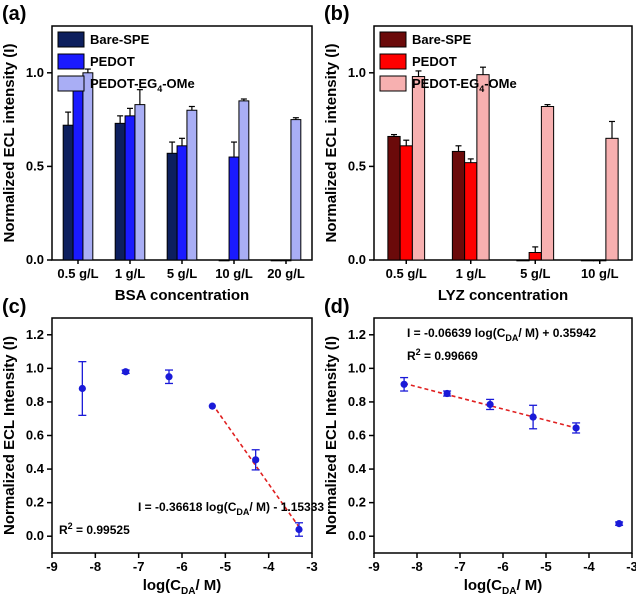 The height and width of the screenshot is (595, 636). Describe the element at coordinates (182, 295) in the screenshot. I see `x-axis-label: BSA concentration` at that location.